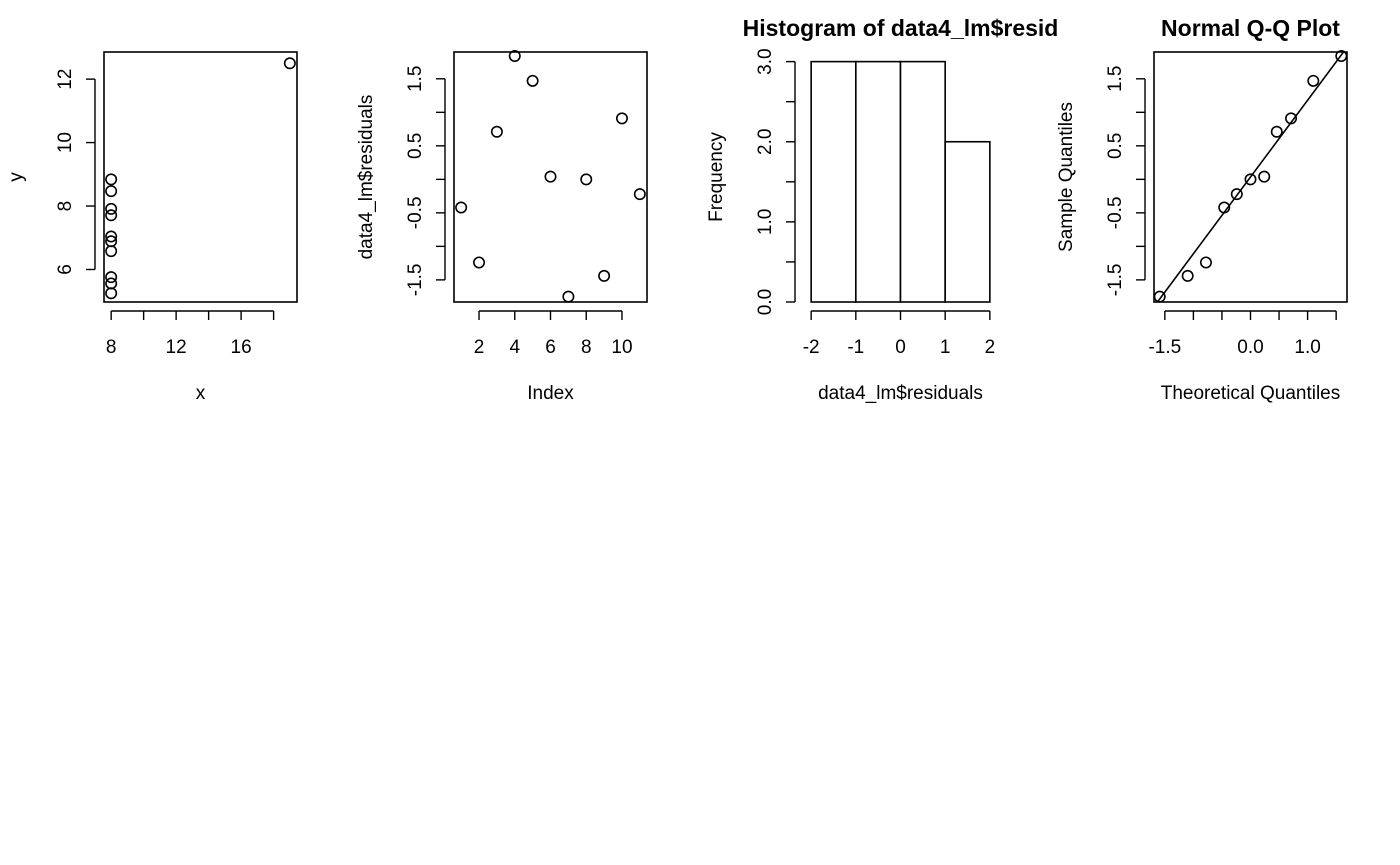  What do you see at coordinates (1250, 28) in the screenshot?
I see `chart-title: Normal Q-Q Plot` at bounding box center [1250, 28].